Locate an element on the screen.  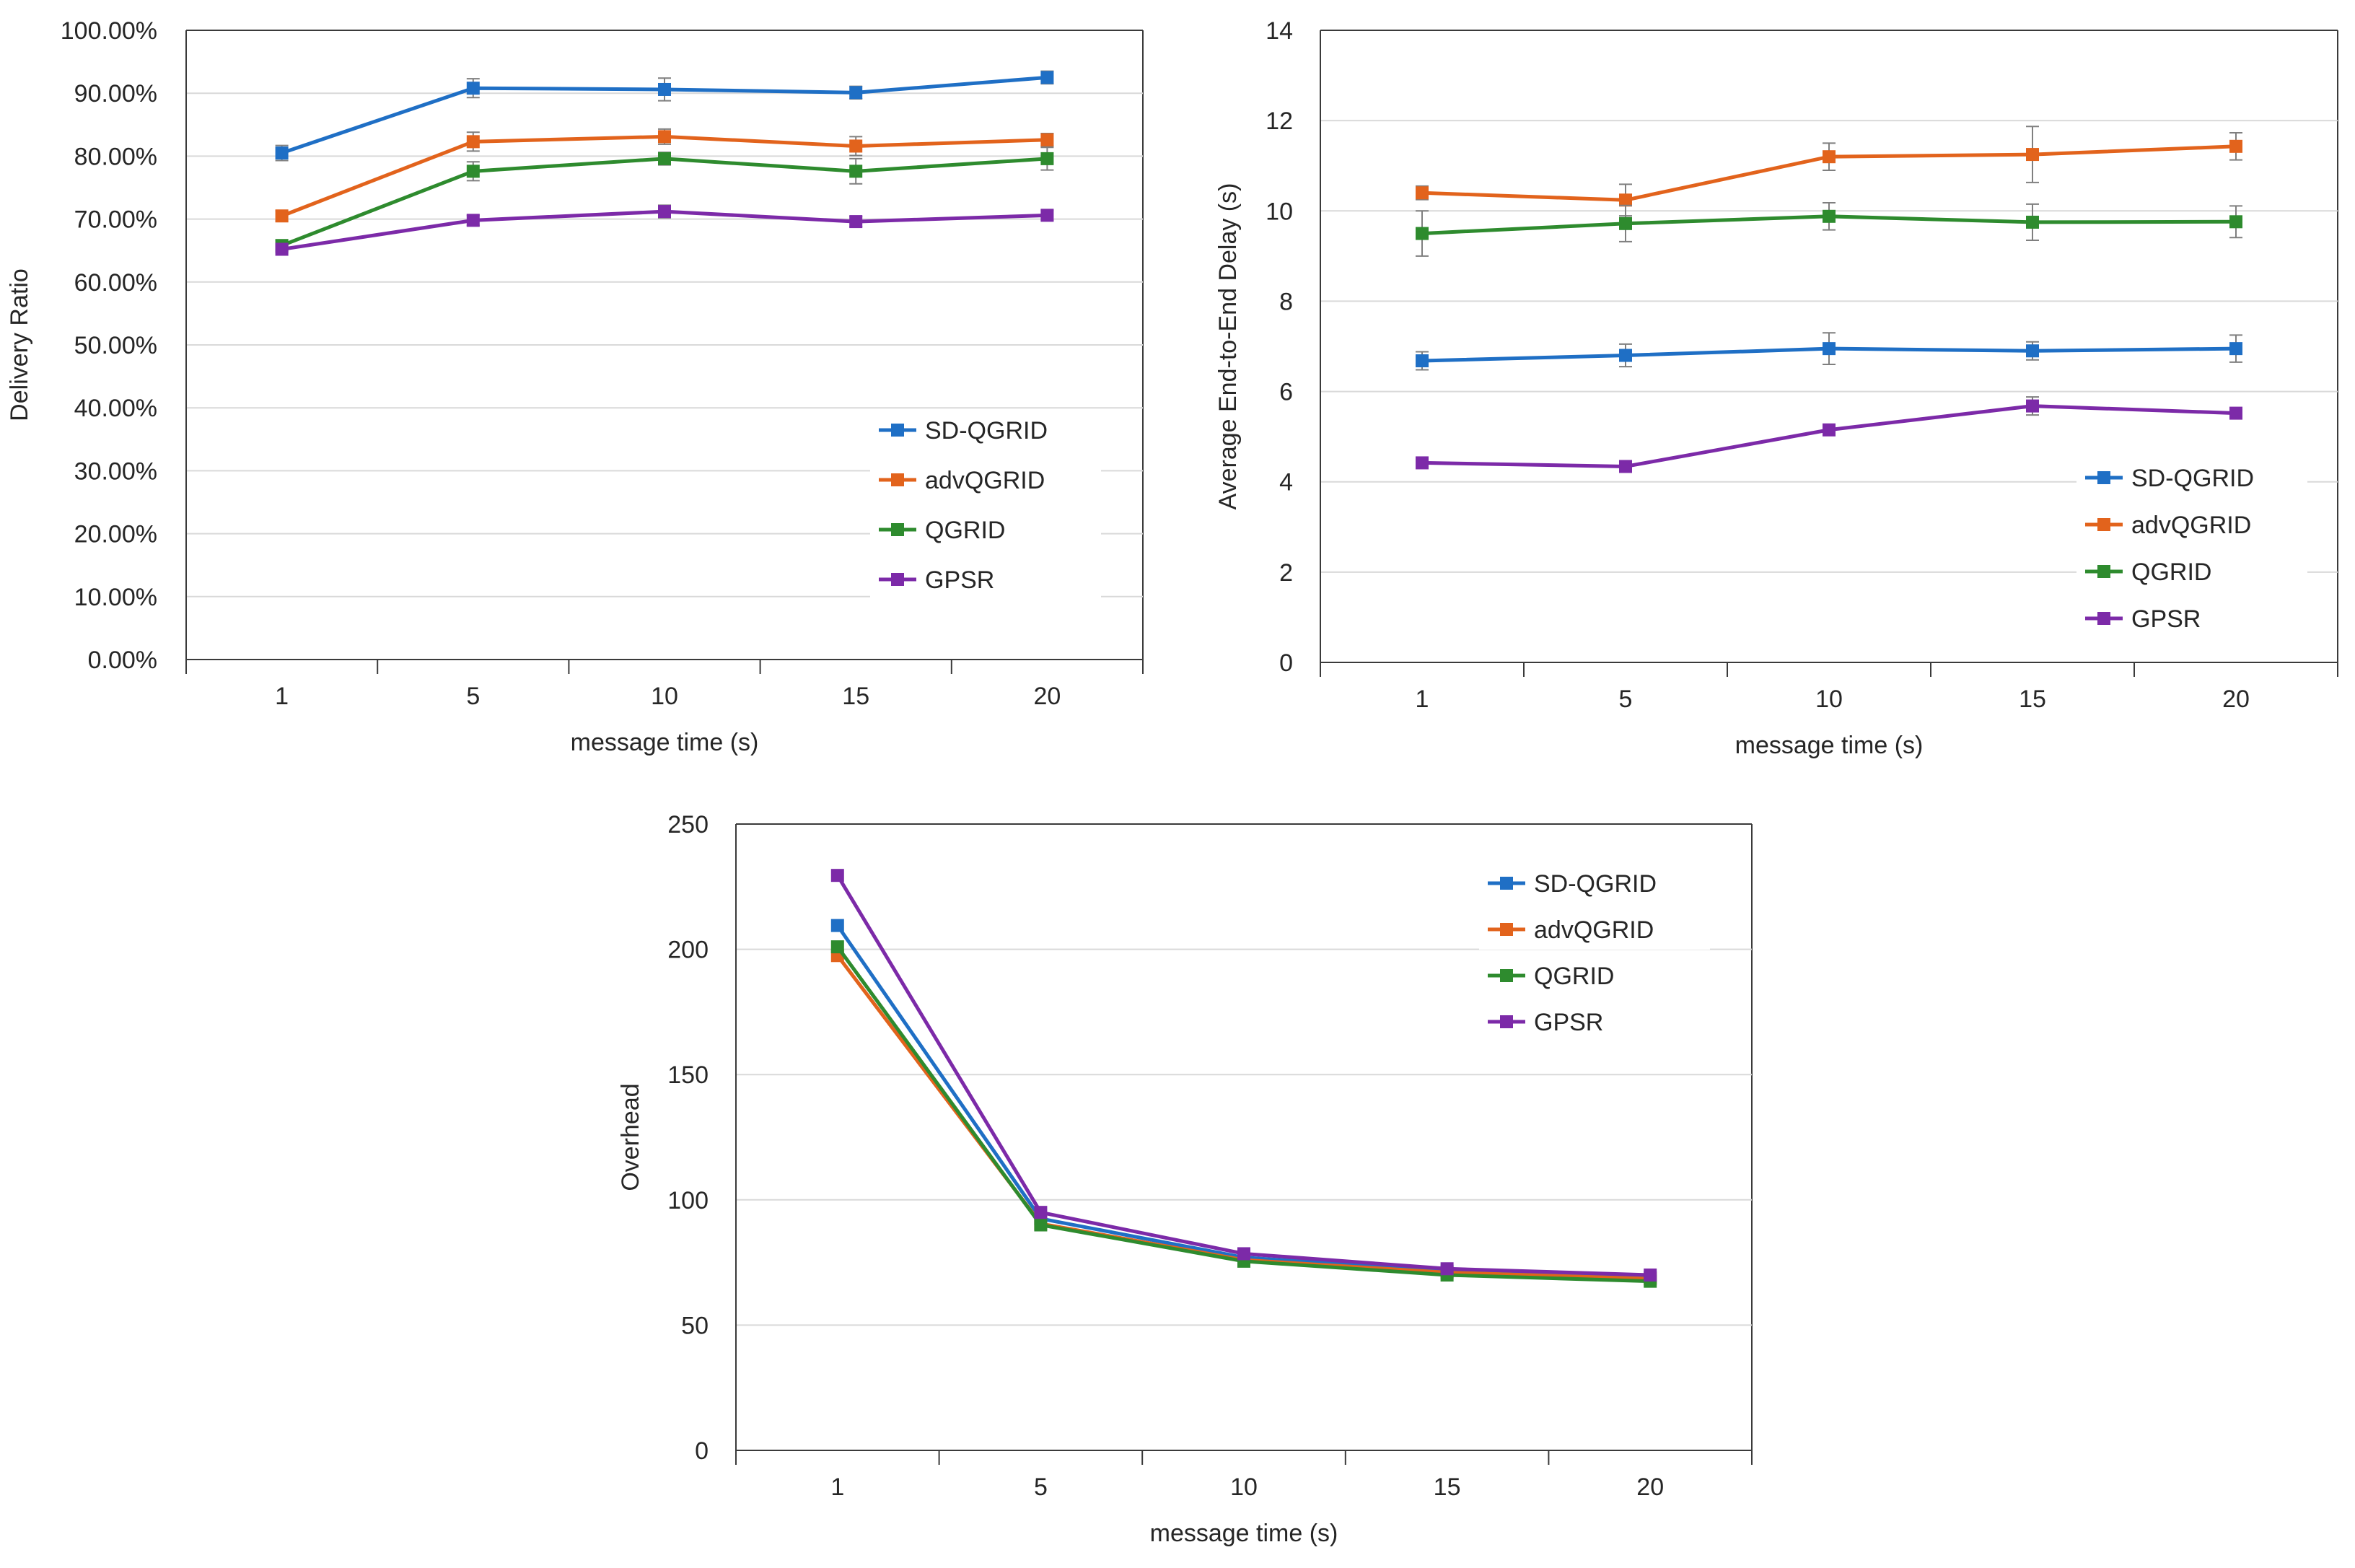
y-tick-label: 10 is located at coordinates (1279, 211).